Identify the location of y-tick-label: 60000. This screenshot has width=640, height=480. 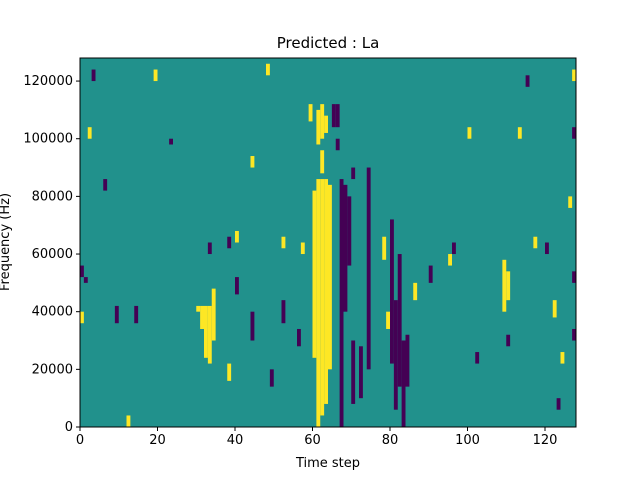
(52, 254).